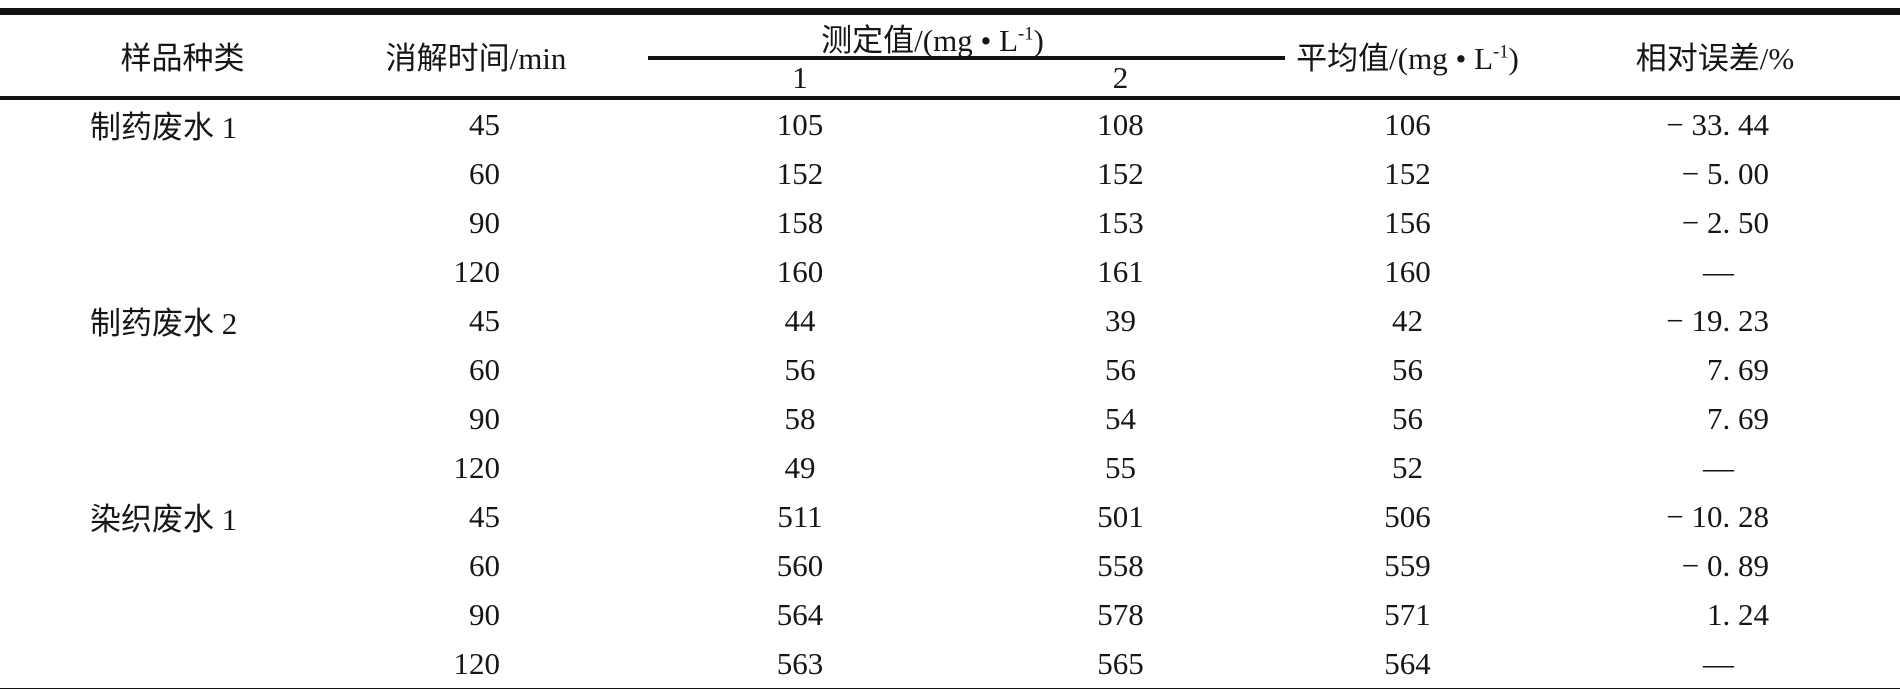 The height and width of the screenshot is (689, 1900). What do you see at coordinates (1026, 34) in the screenshot?
I see `measured-unit-superscript: -1` at bounding box center [1026, 34].